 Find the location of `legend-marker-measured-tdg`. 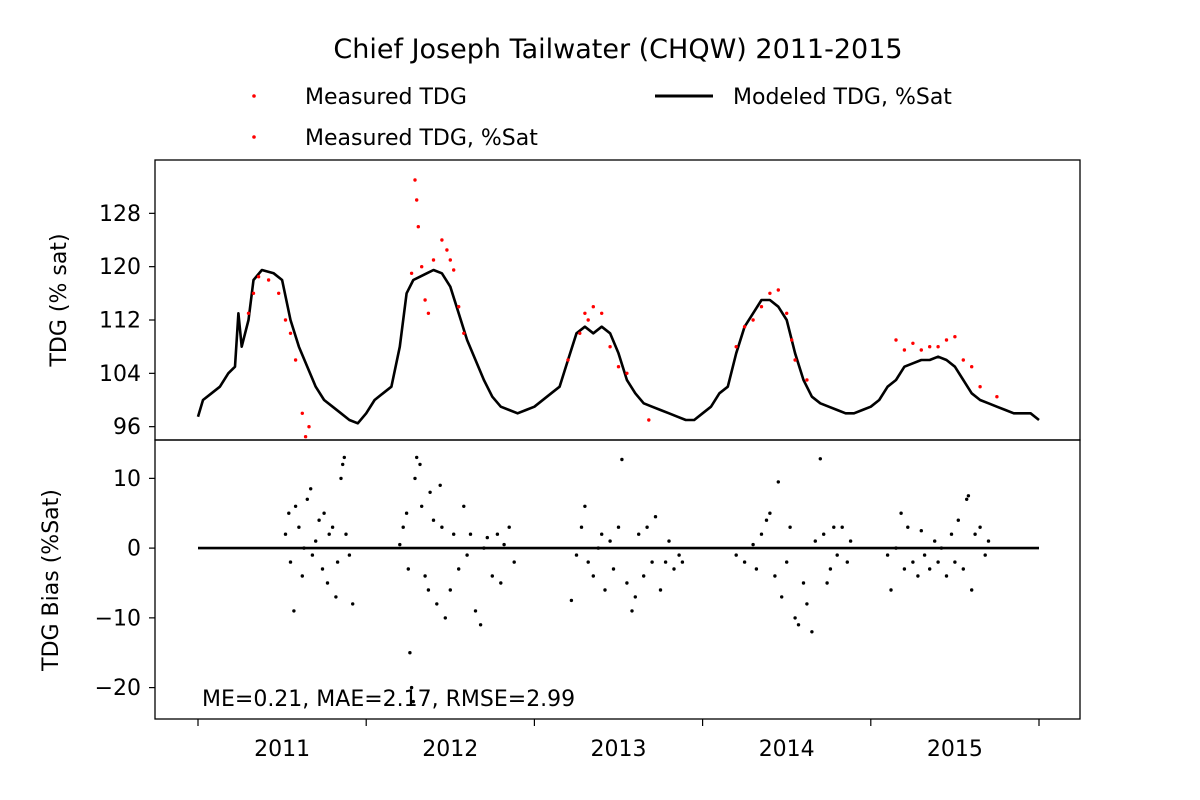

legend-marker-measured-tdg is located at coordinates (254, 96).